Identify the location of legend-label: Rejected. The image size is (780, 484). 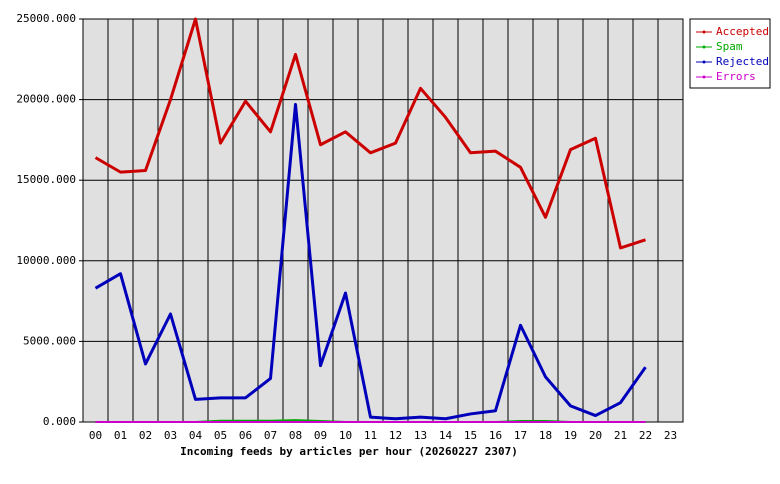
(742, 61).